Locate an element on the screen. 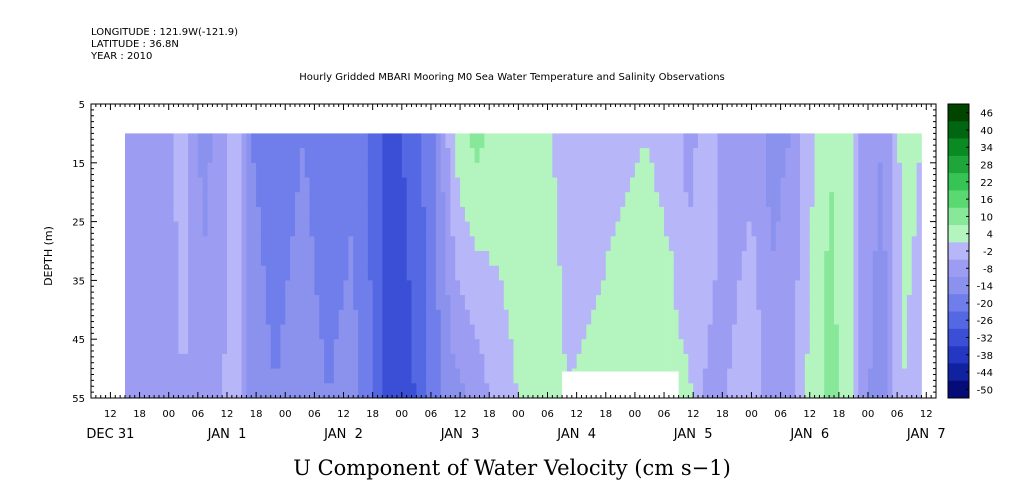 This screenshot has width=1009, height=504. longitude-label: LONGITUDE : 121.9W(-121.9) is located at coordinates (164, 32).